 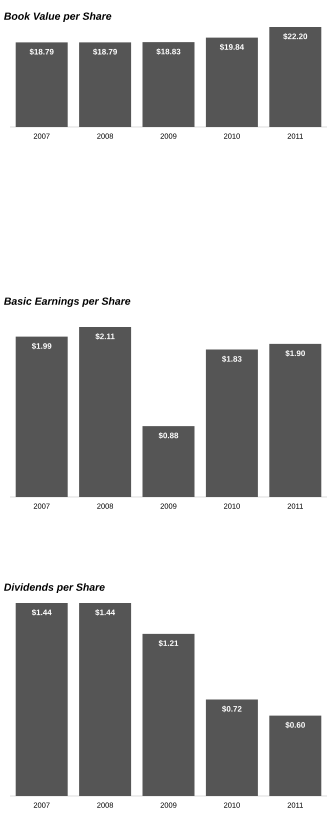 I want to click on chart-title: Book Value per Share, so click(x=58, y=17).